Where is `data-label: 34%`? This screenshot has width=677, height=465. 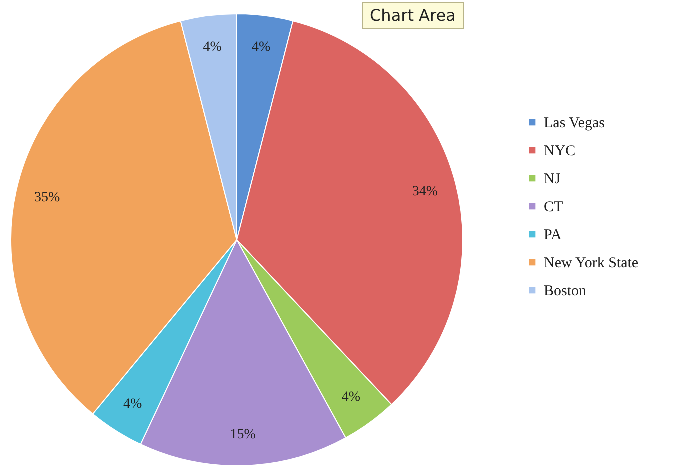 data-label: 34% is located at coordinates (425, 192).